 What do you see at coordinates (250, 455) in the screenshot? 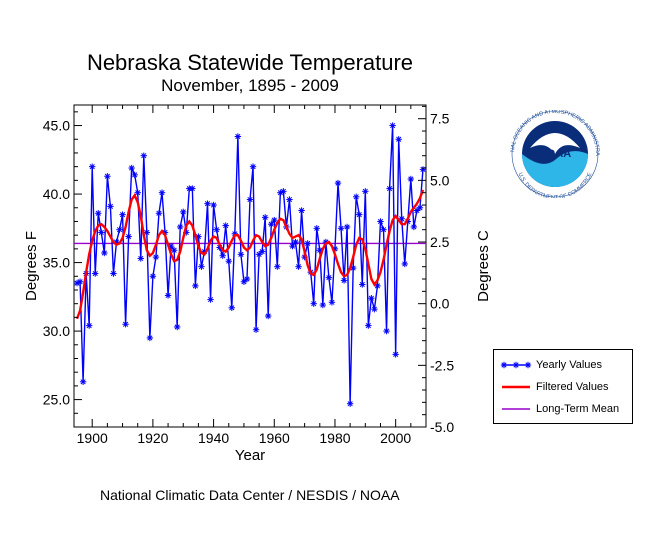
I see `x-axis-title: Year` at bounding box center [250, 455].